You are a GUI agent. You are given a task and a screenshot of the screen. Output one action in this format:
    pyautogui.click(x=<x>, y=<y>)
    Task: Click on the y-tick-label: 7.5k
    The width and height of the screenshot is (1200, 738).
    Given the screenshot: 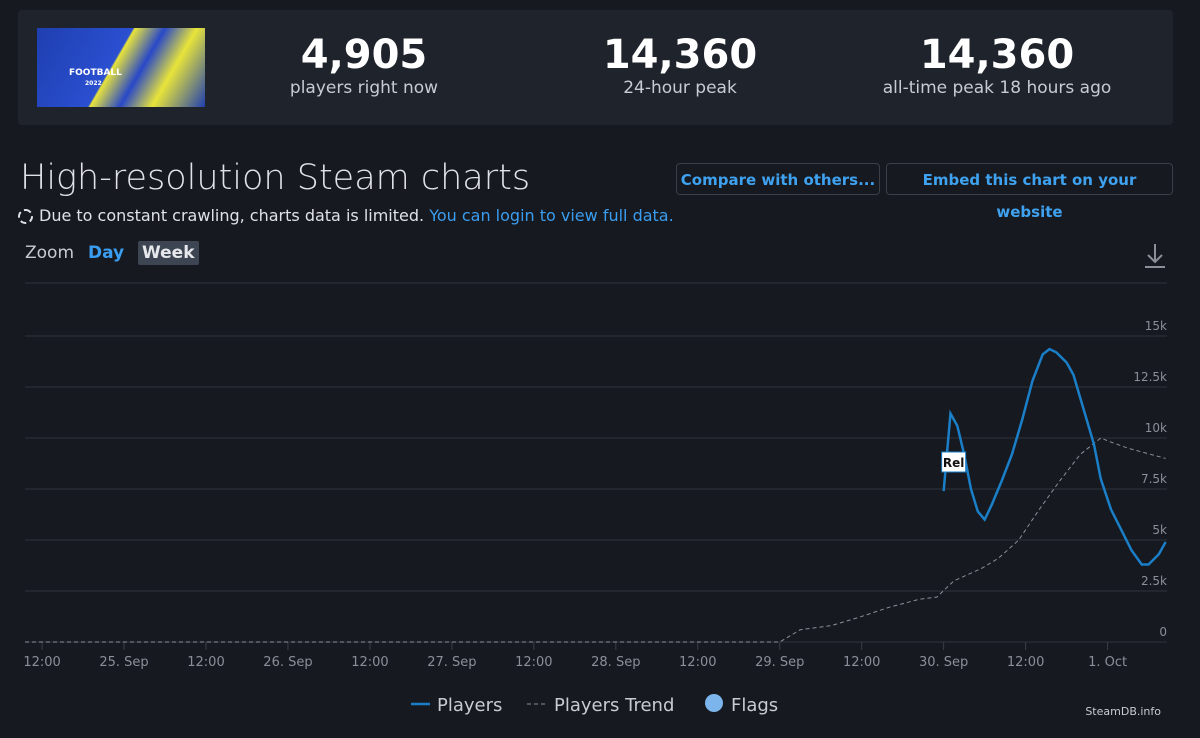 What is the action you would take?
    pyautogui.click(x=1154, y=479)
    